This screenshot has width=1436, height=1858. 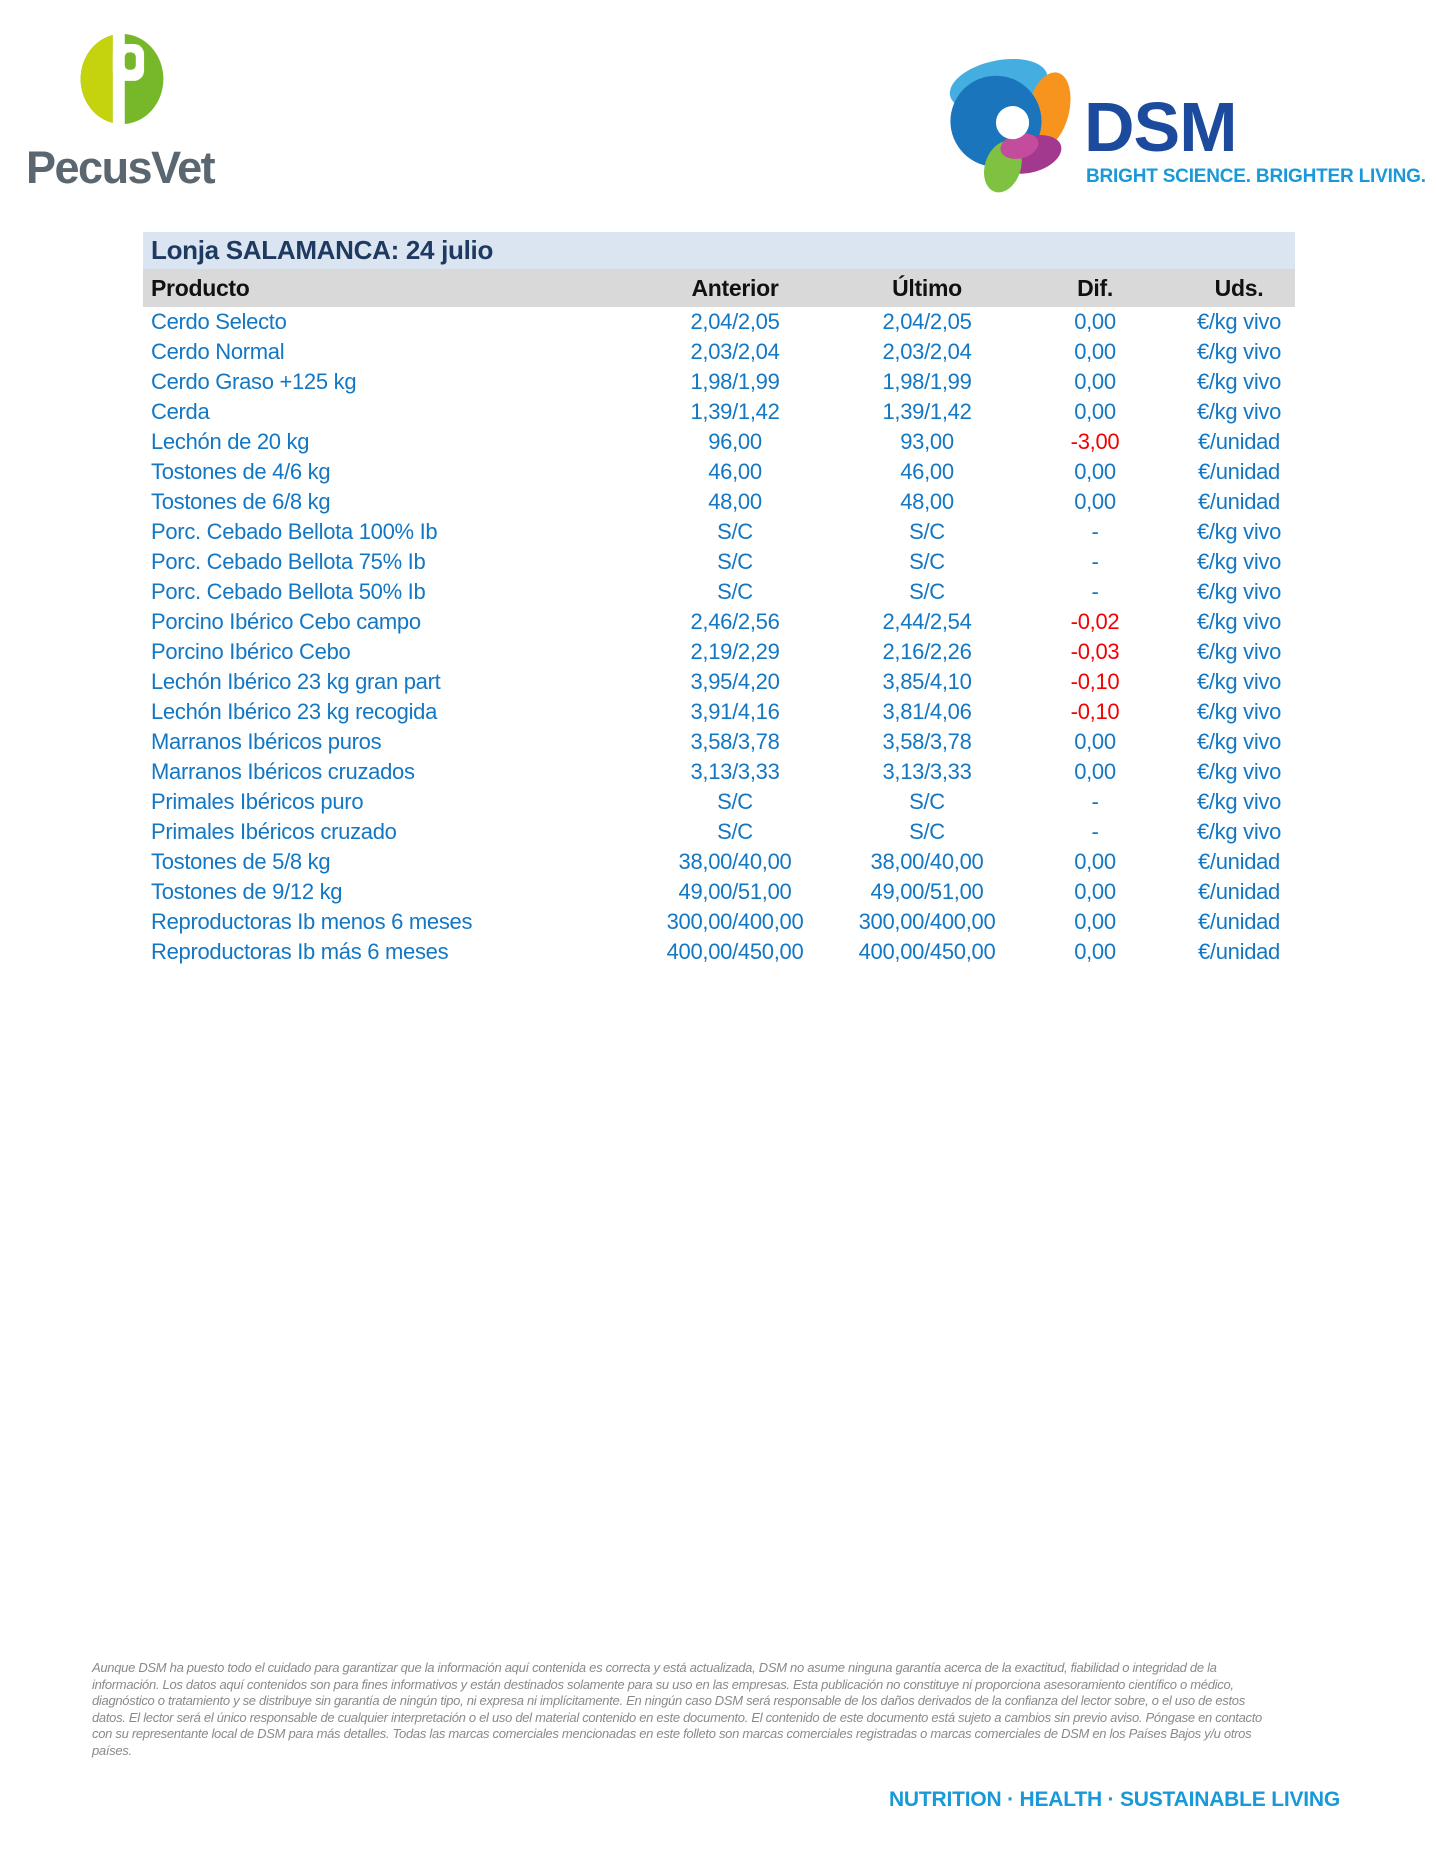 What do you see at coordinates (927, 351) in the screenshot?
I see `cell-ultimo: 2,03/2,04` at bounding box center [927, 351].